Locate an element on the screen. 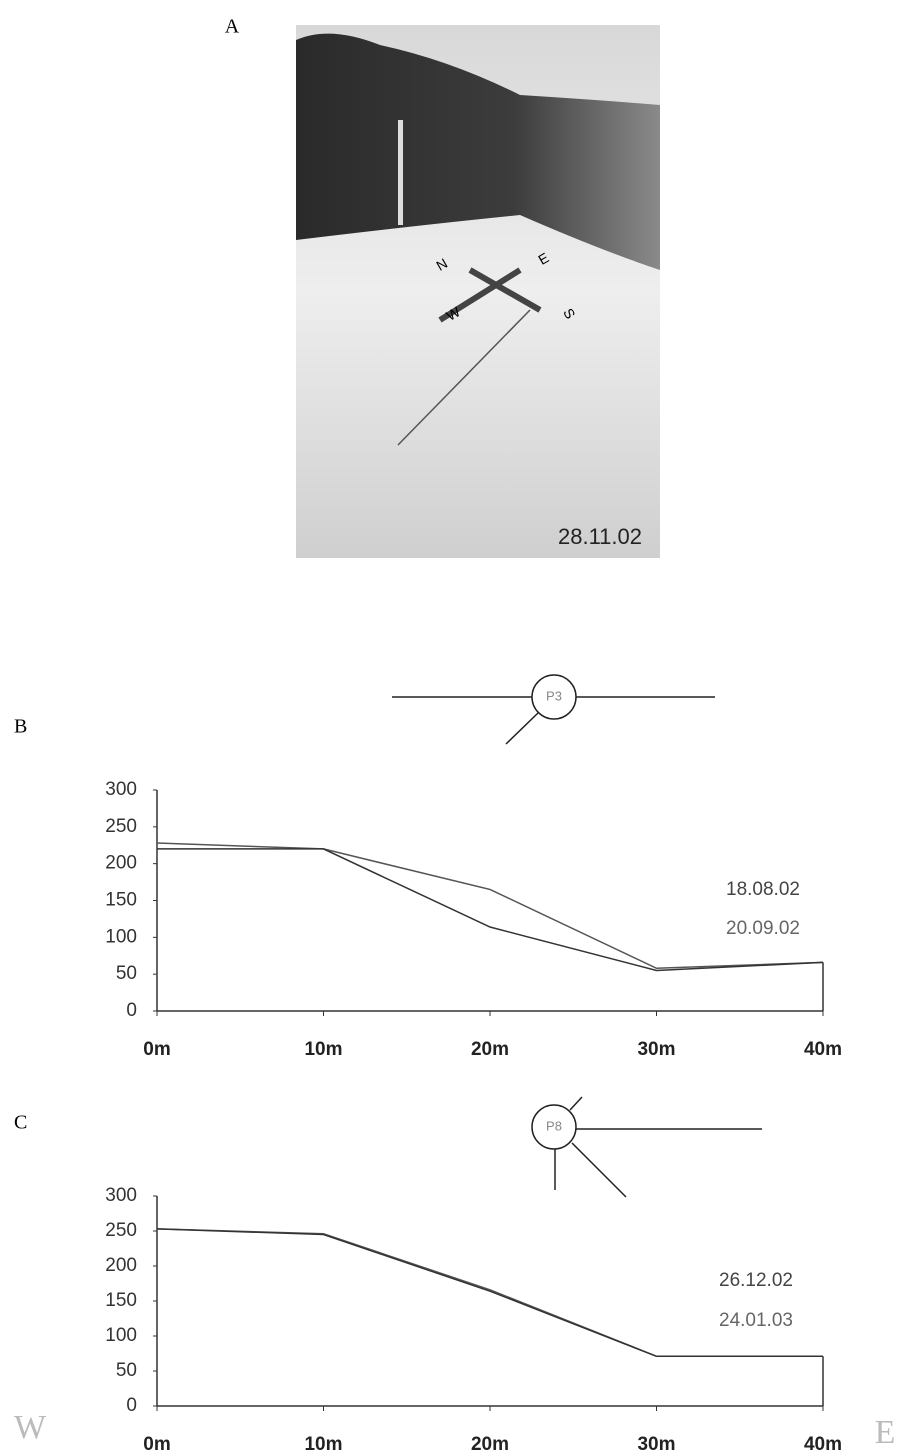 Image resolution: width=906 pixels, height=1456 pixels. panel-label: C is located at coordinates (20, 1123).